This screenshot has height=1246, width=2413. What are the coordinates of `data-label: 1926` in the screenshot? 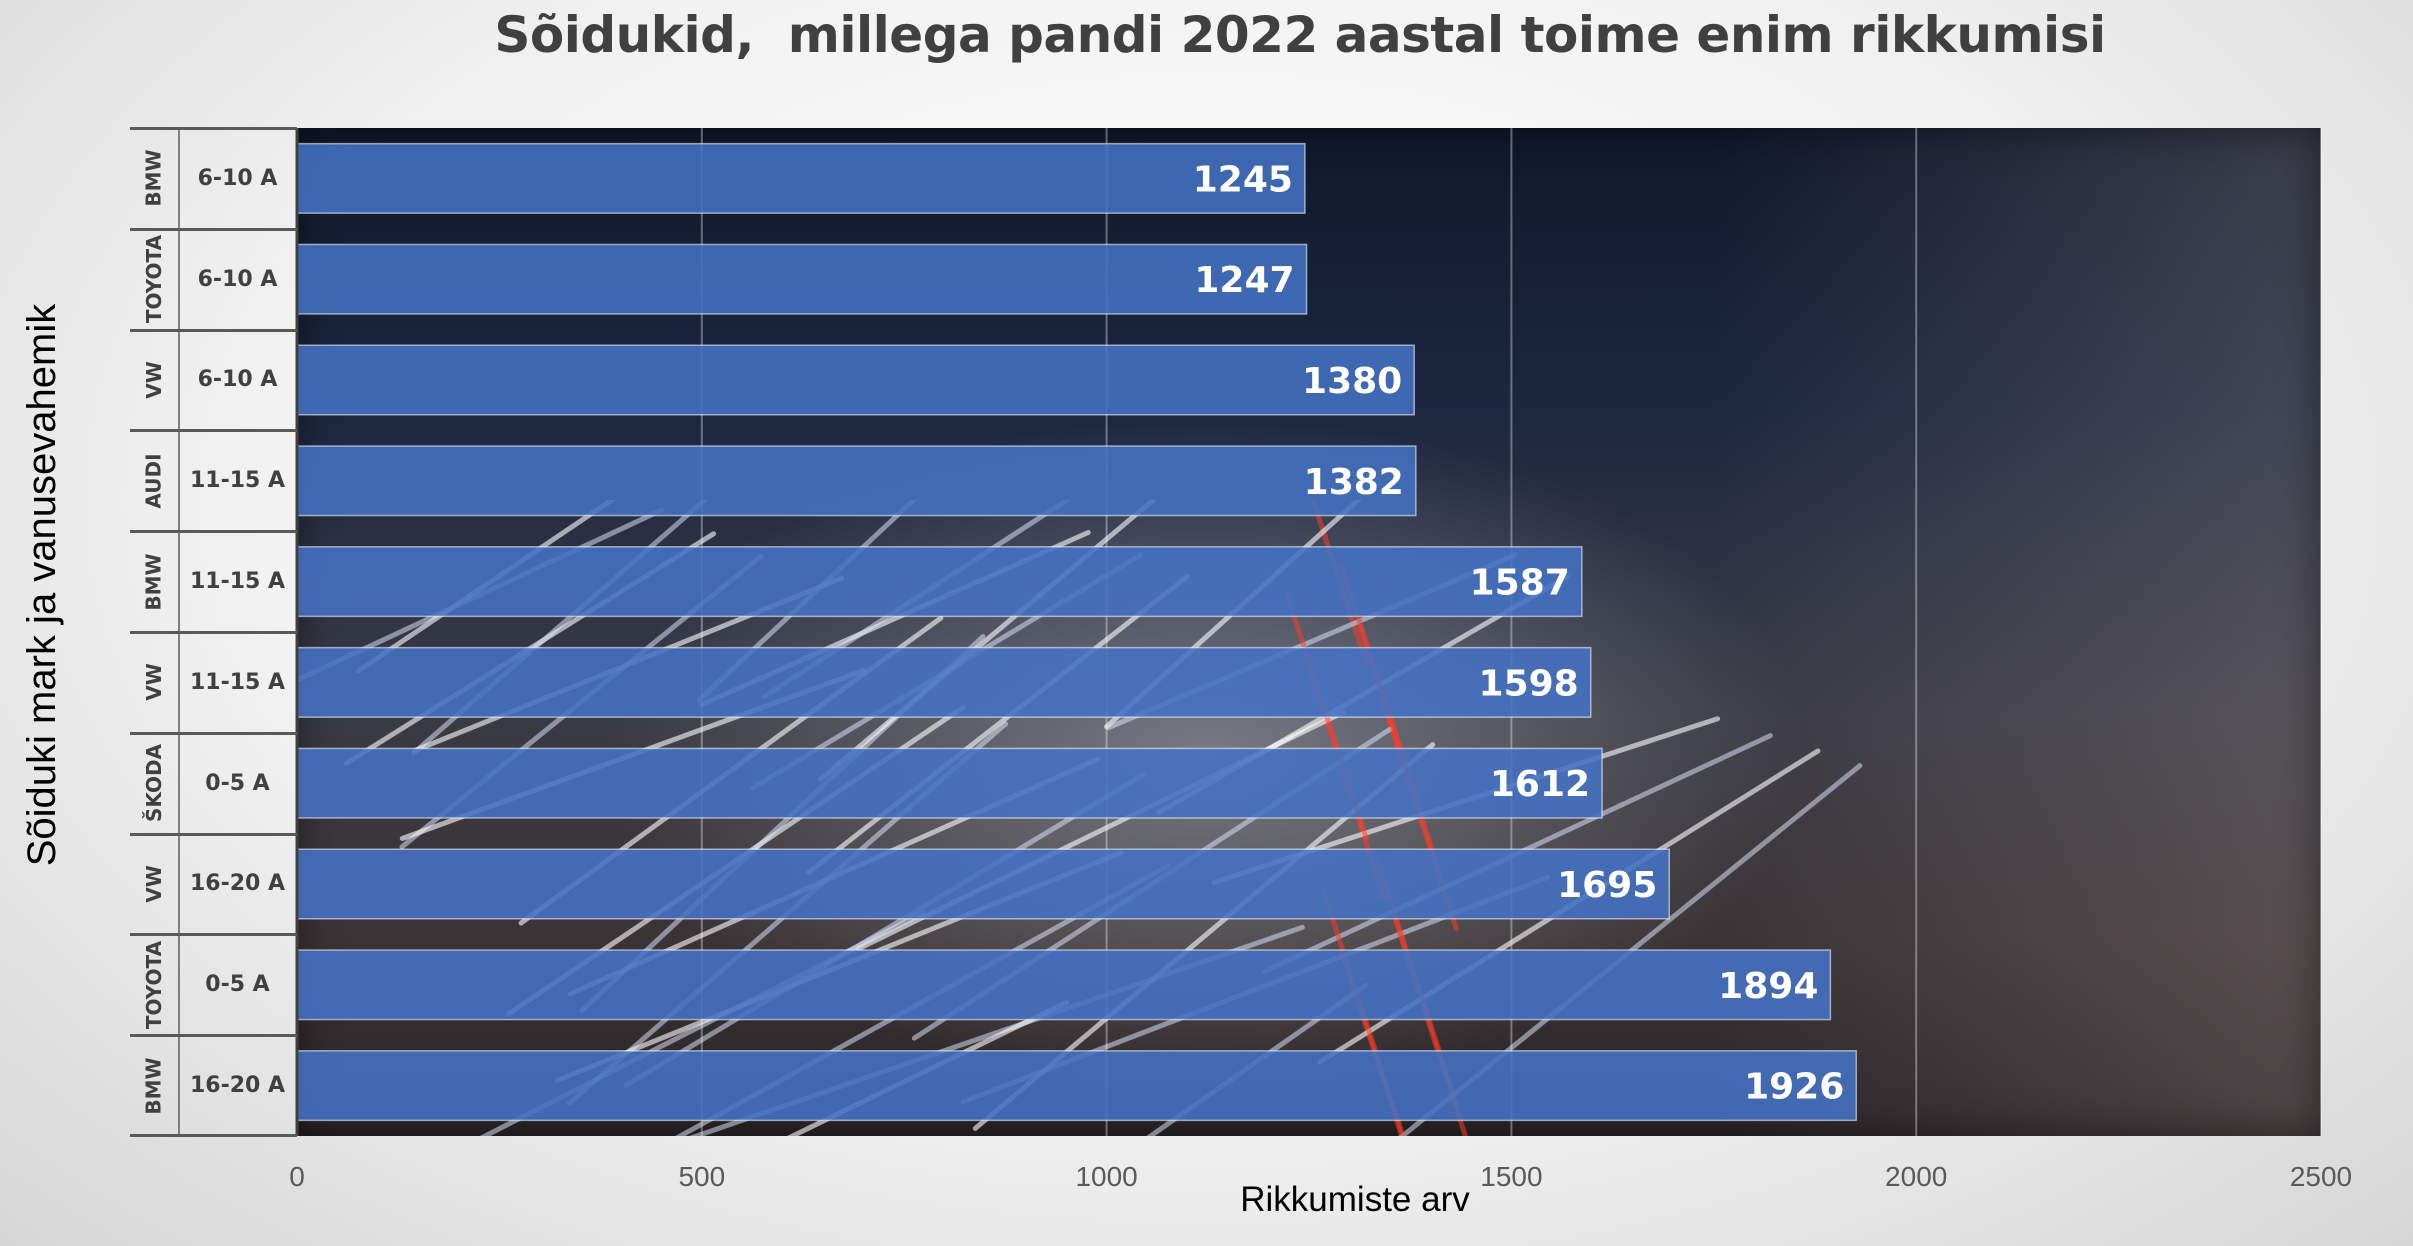 It's located at (1794, 1087).